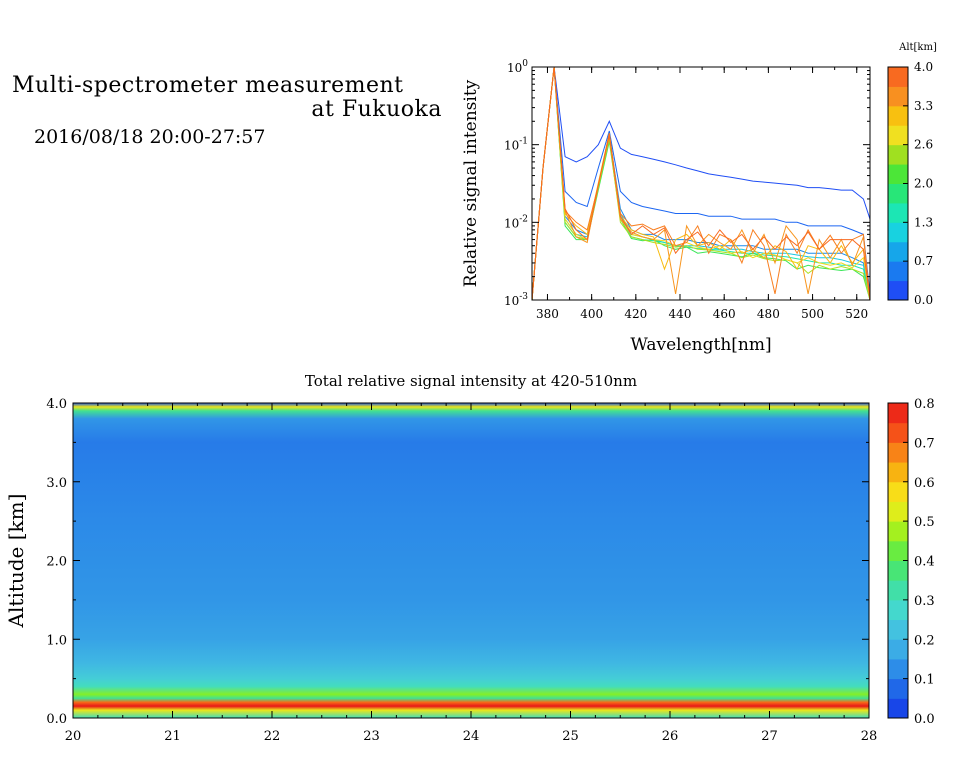 This screenshot has height=770, width=960. I want to click on spectrum-x-tick-label: 420, so click(635, 314).